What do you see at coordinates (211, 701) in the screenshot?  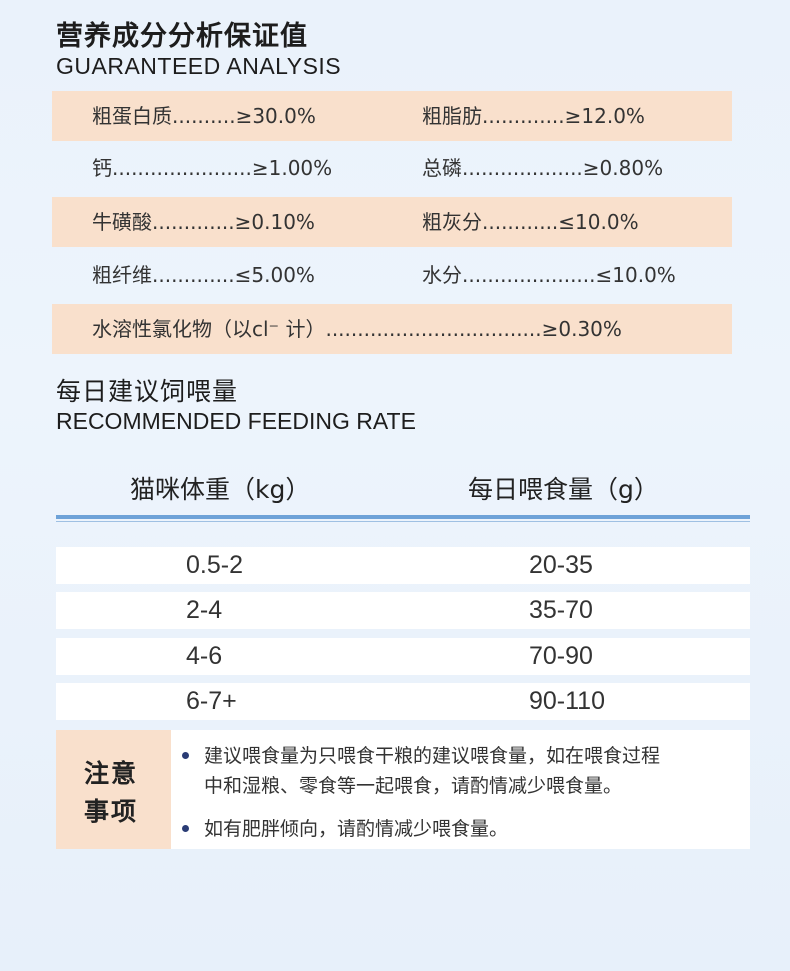 I see `weight-cell: 6-7+` at bounding box center [211, 701].